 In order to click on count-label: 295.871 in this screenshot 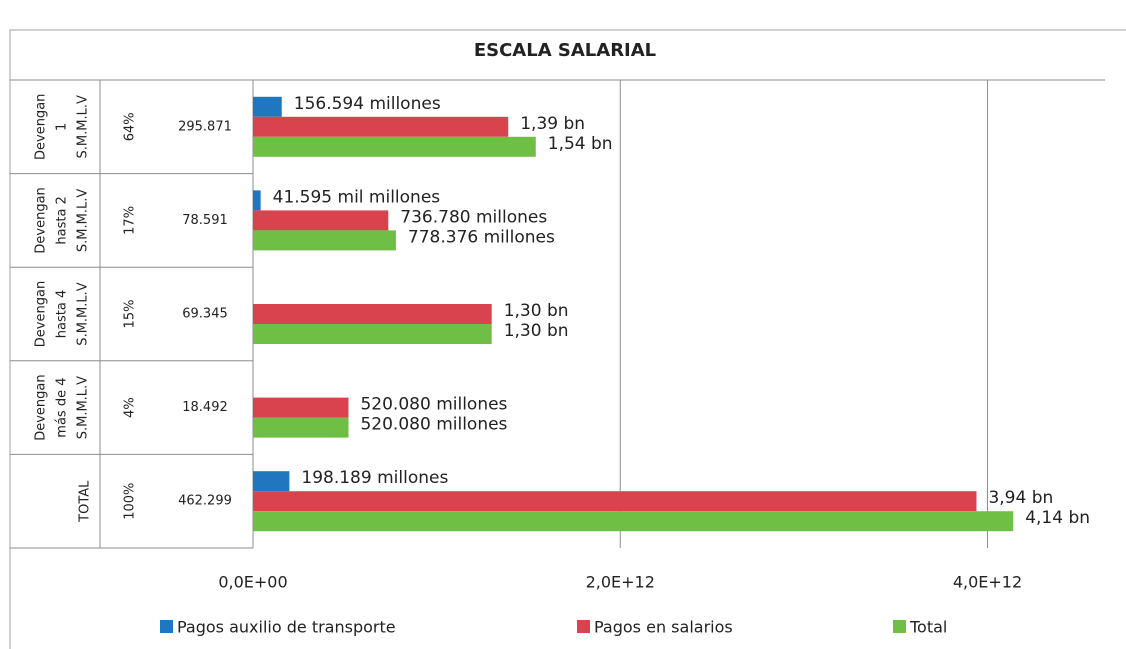, I will do `click(205, 126)`.